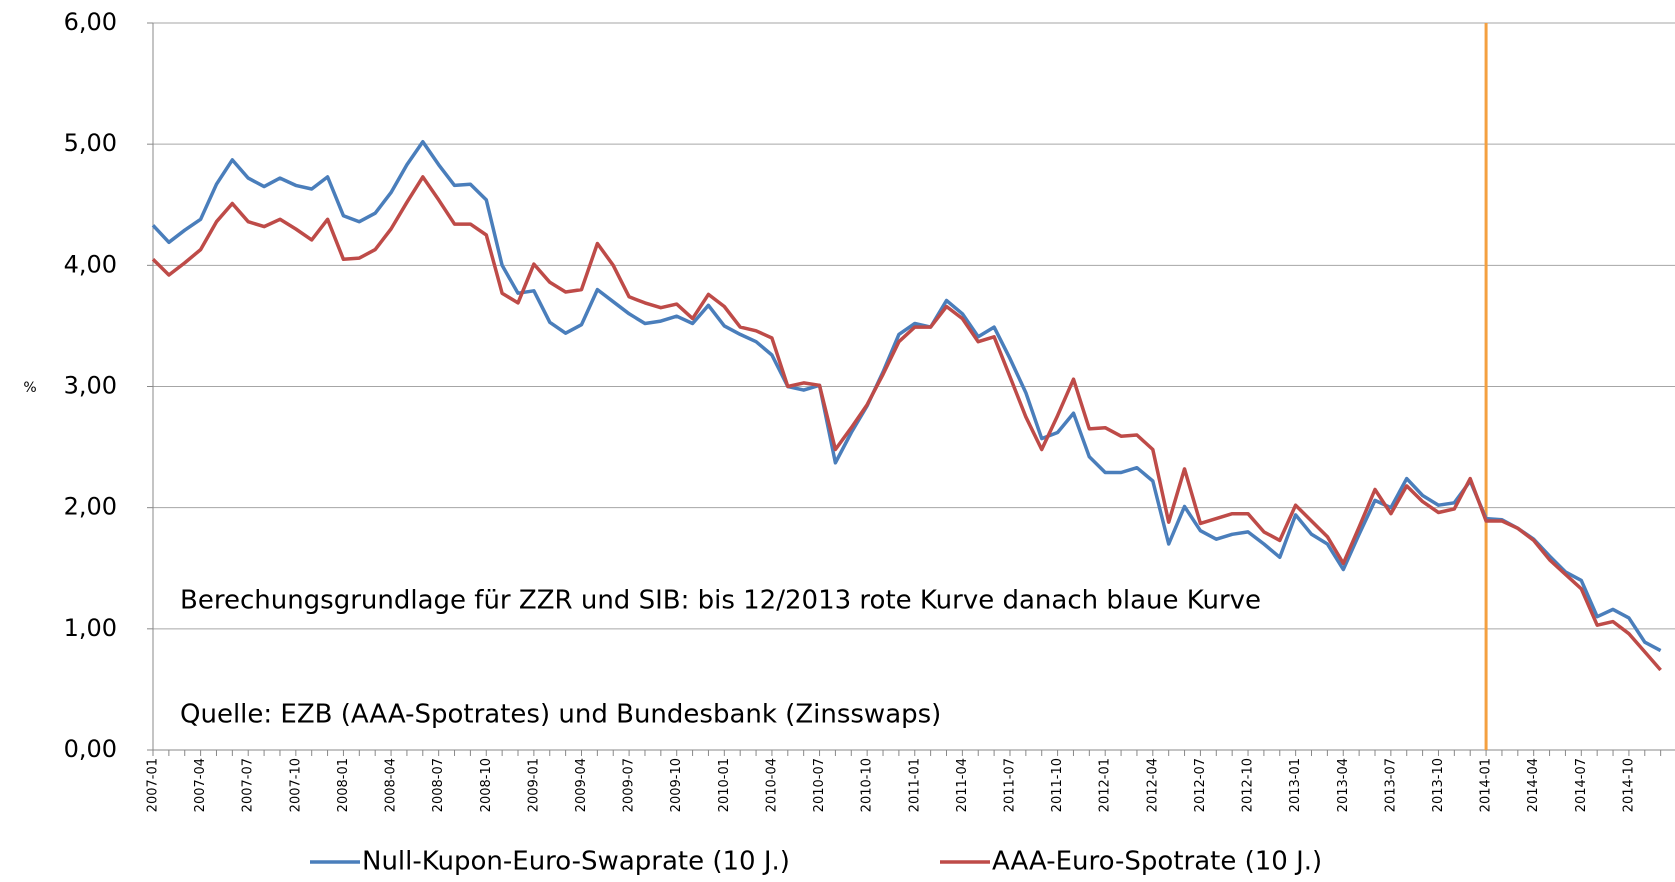 The image size is (1675, 882). I want to click on x-tick-label: 2013-04, so click(1343, 785).